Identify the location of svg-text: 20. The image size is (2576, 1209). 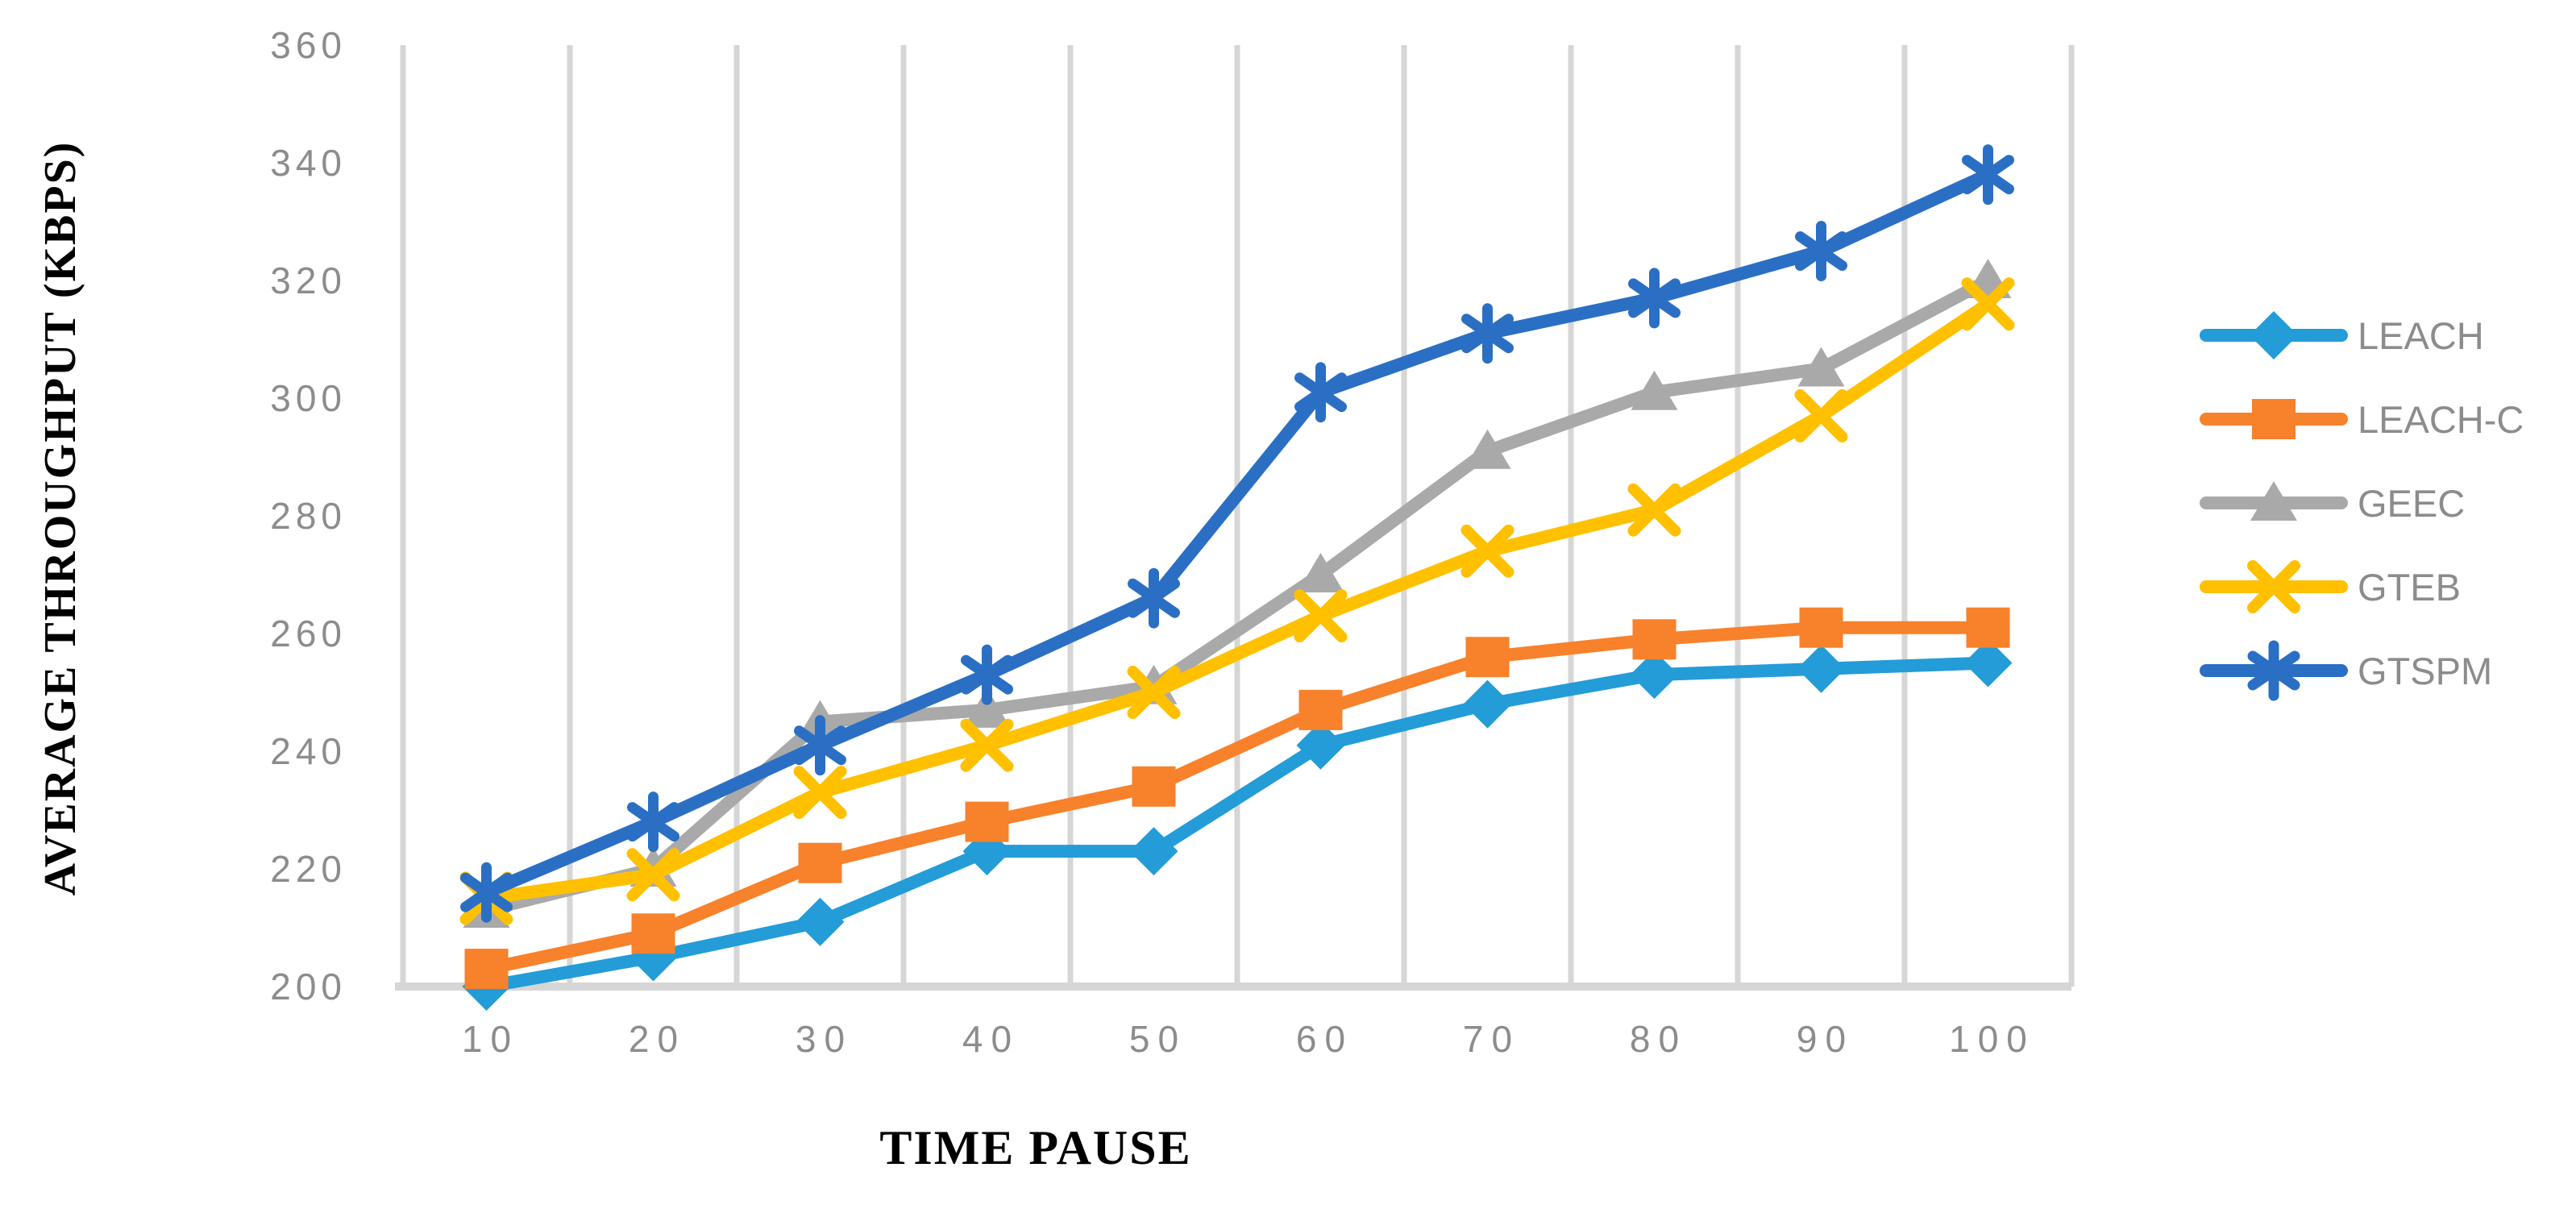
(657, 1039).